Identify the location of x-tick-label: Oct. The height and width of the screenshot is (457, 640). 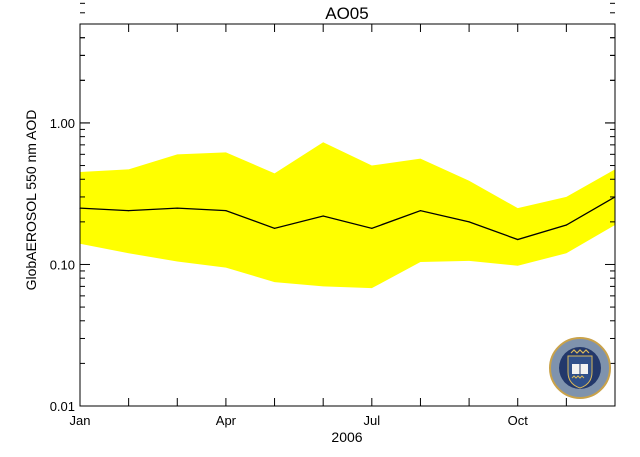
(518, 420).